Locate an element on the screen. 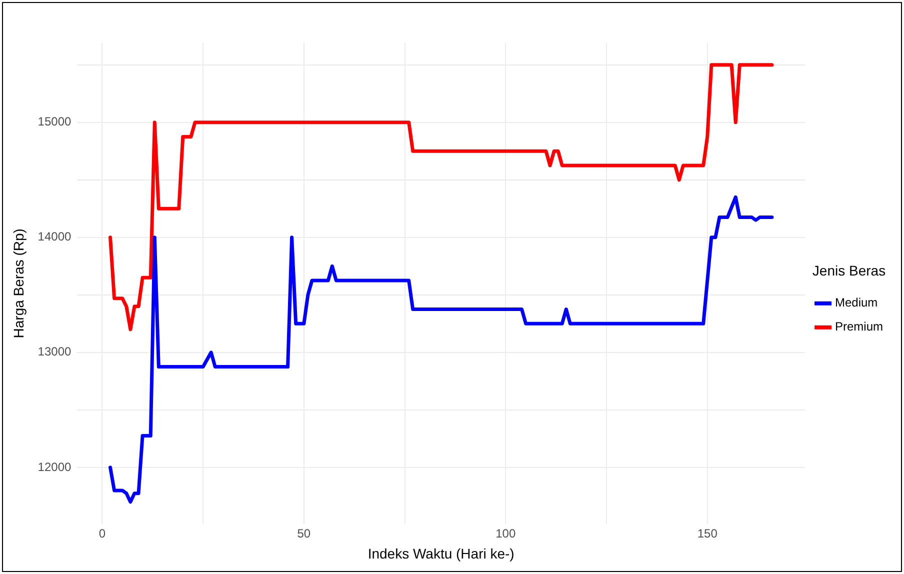 The height and width of the screenshot is (574, 904). legend-label: Medium is located at coordinates (856, 303).